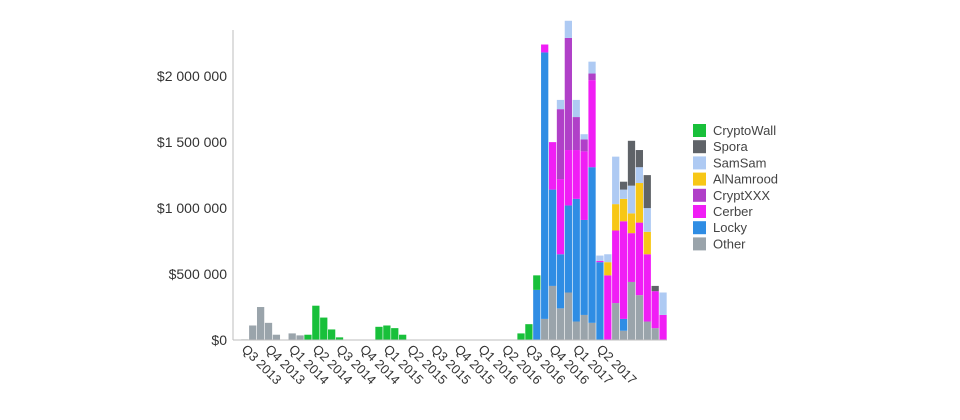  I want to click on legend-label-alnamrood: AlNamrood, so click(745, 179).